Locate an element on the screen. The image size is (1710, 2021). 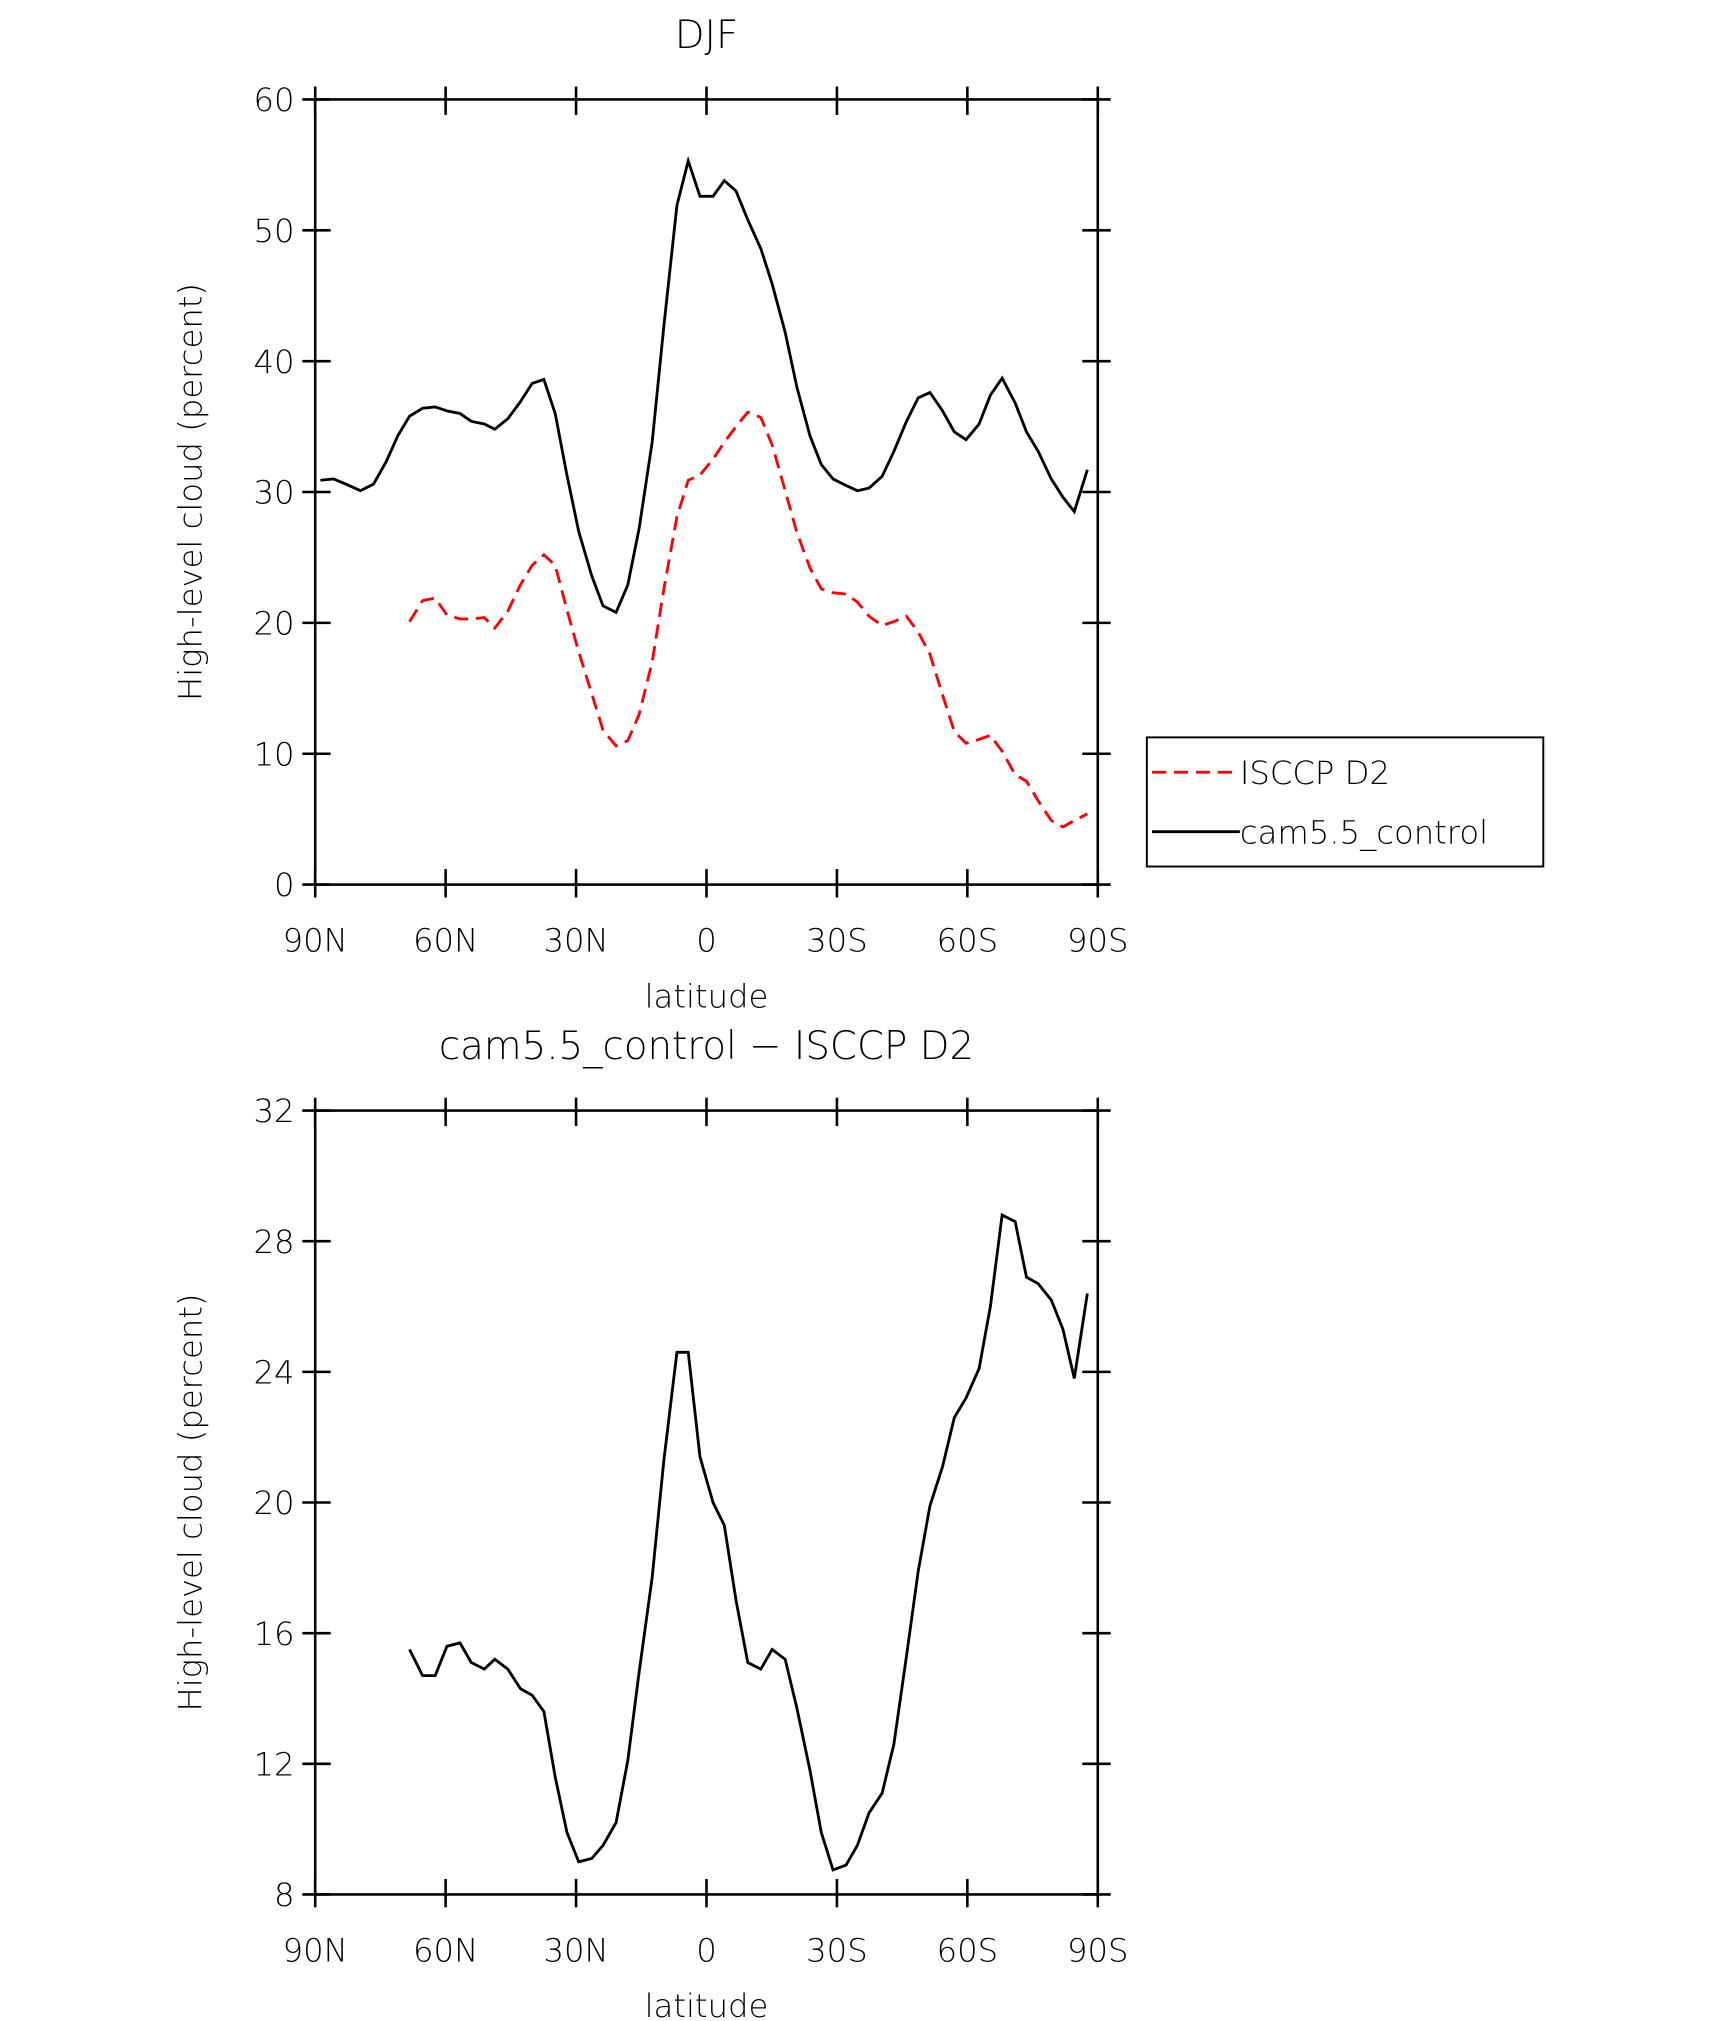
legend: ISCCP D2 cam5.5_control is located at coordinates (1345, 802).